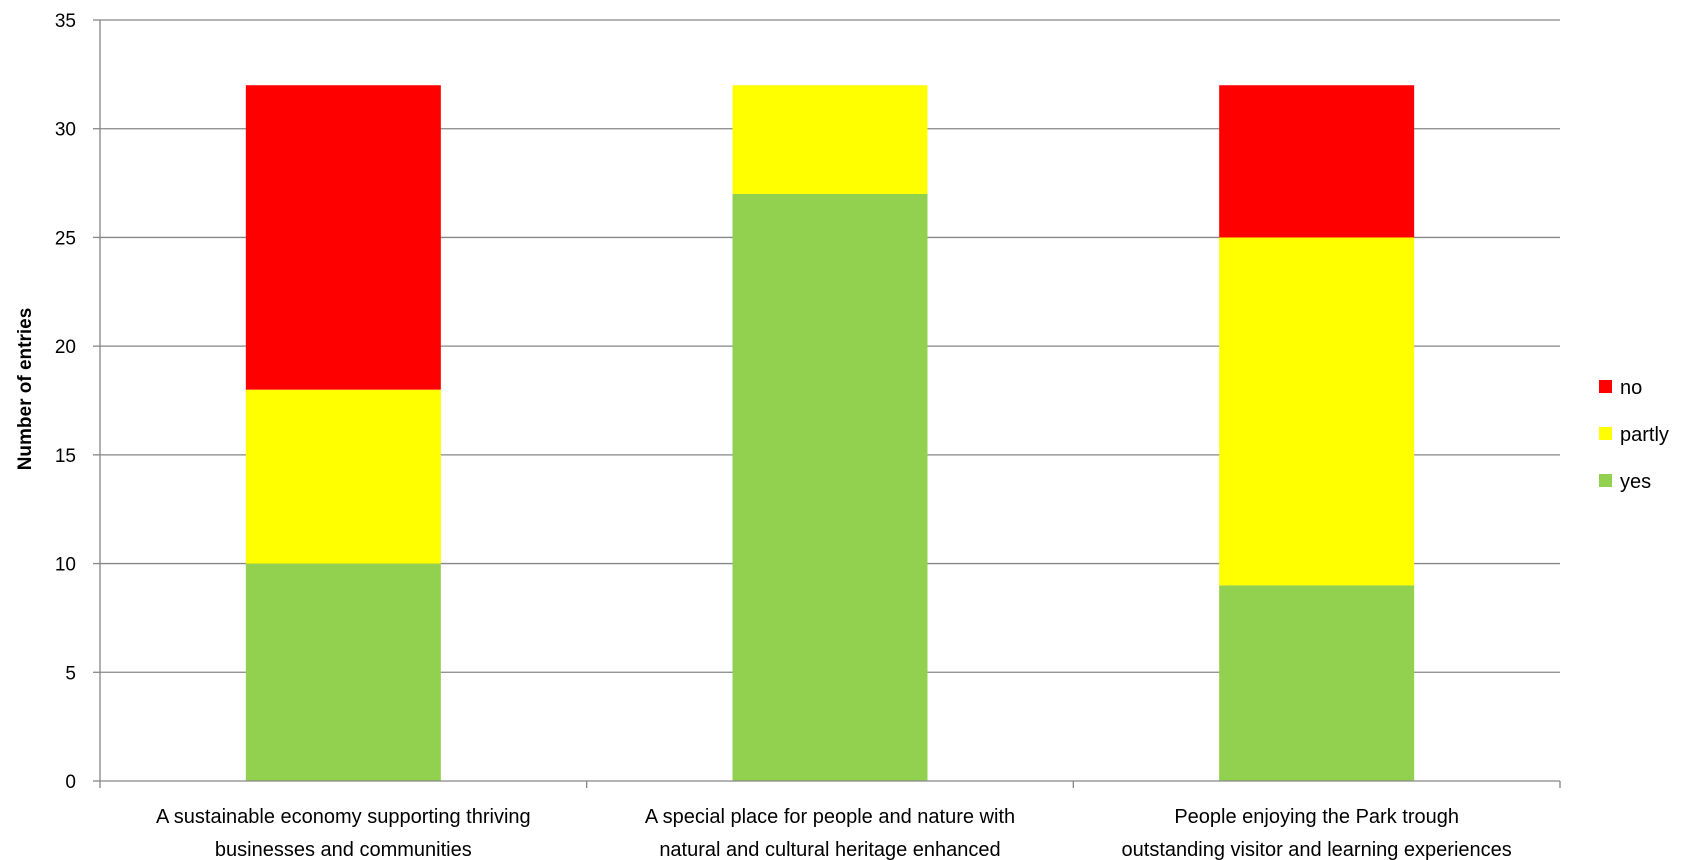 Image resolution: width=1696 pixels, height=860 pixels. I want to click on y-tick-label: 35, so click(65, 21).